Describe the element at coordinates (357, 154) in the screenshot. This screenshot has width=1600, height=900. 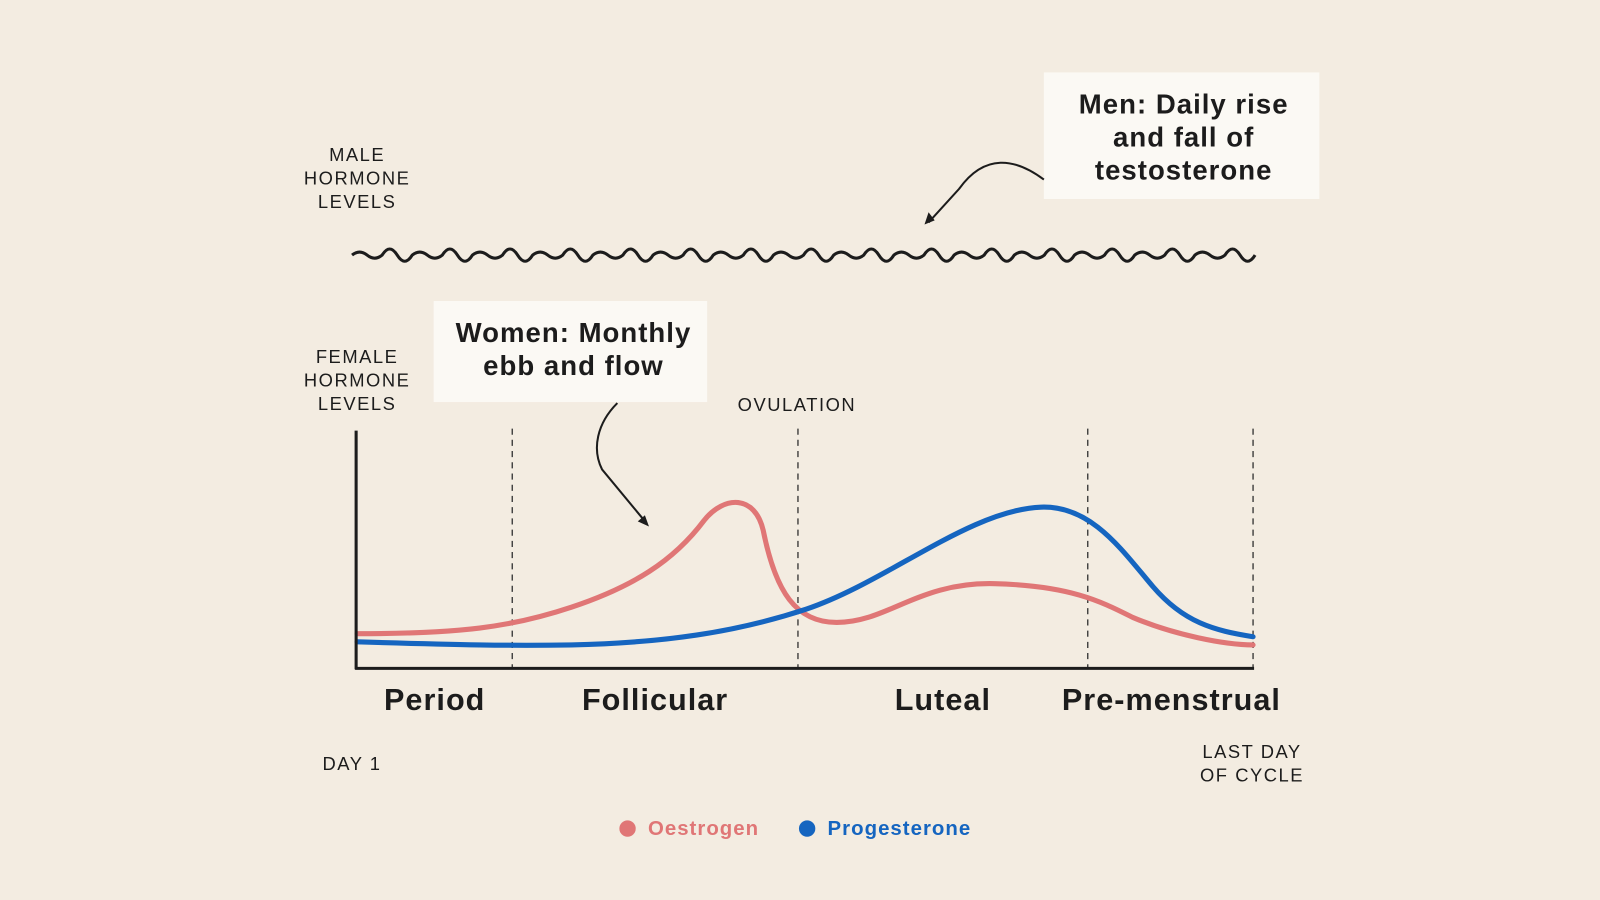
I see `male-axis-label: MALE` at that location.